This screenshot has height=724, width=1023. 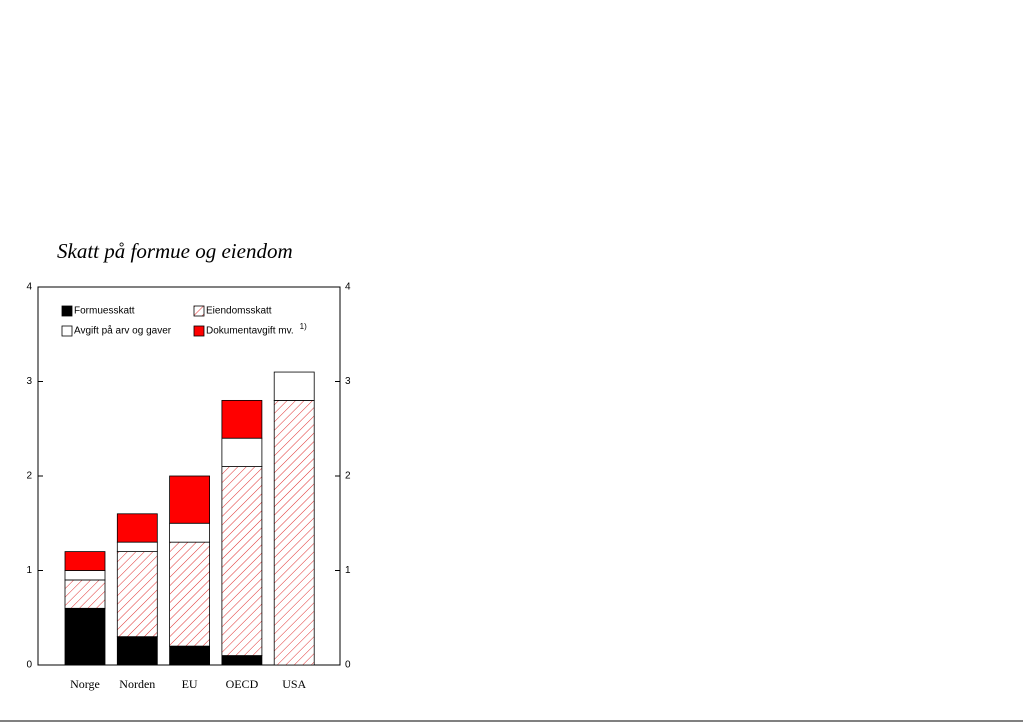 I want to click on x-tick-label: OECD, so click(x=242, y=684).